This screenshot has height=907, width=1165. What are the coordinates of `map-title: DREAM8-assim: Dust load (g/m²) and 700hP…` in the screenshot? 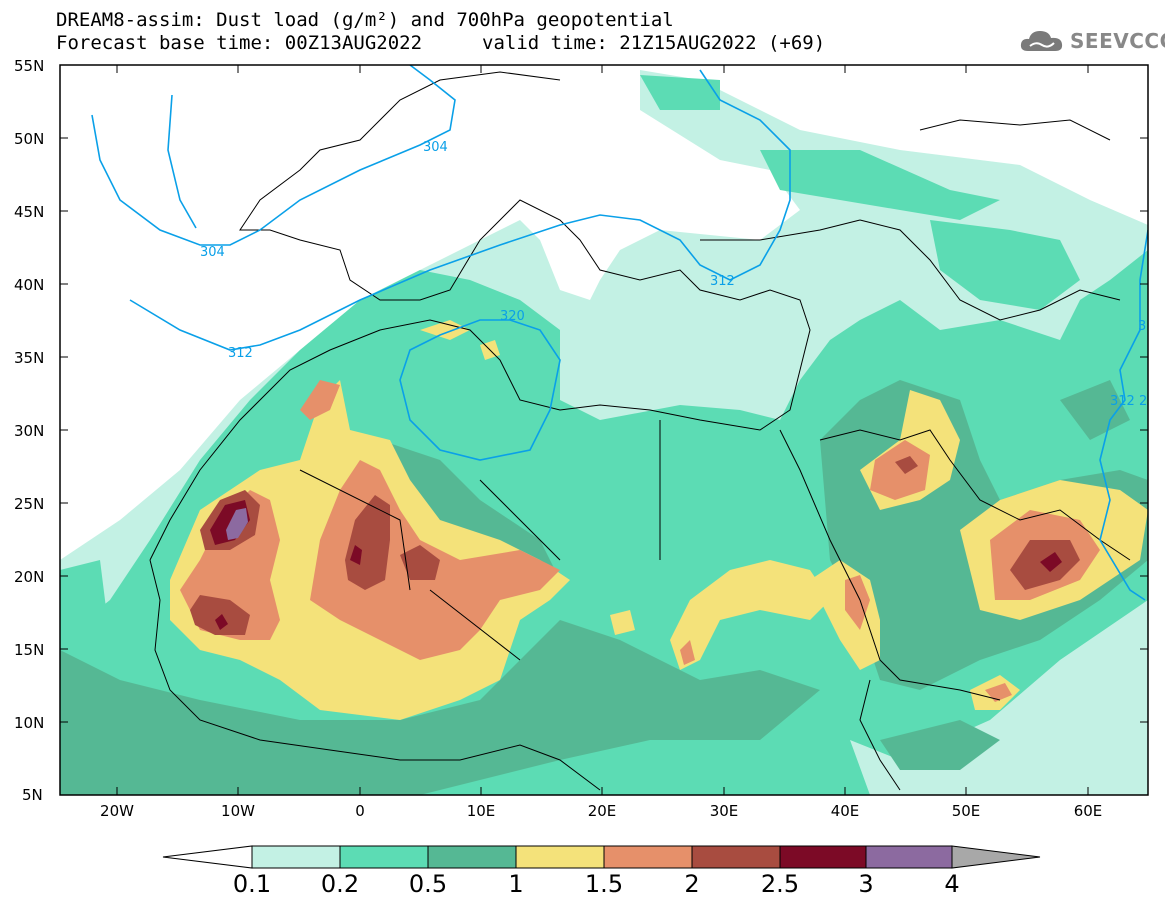 It's located at (365, 20).